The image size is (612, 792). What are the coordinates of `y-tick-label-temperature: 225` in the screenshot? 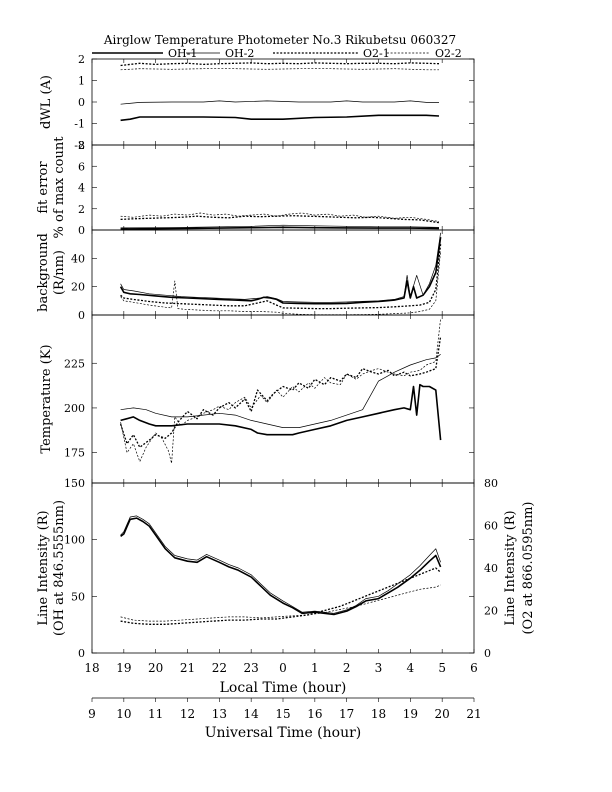 It's located at (74, 363).